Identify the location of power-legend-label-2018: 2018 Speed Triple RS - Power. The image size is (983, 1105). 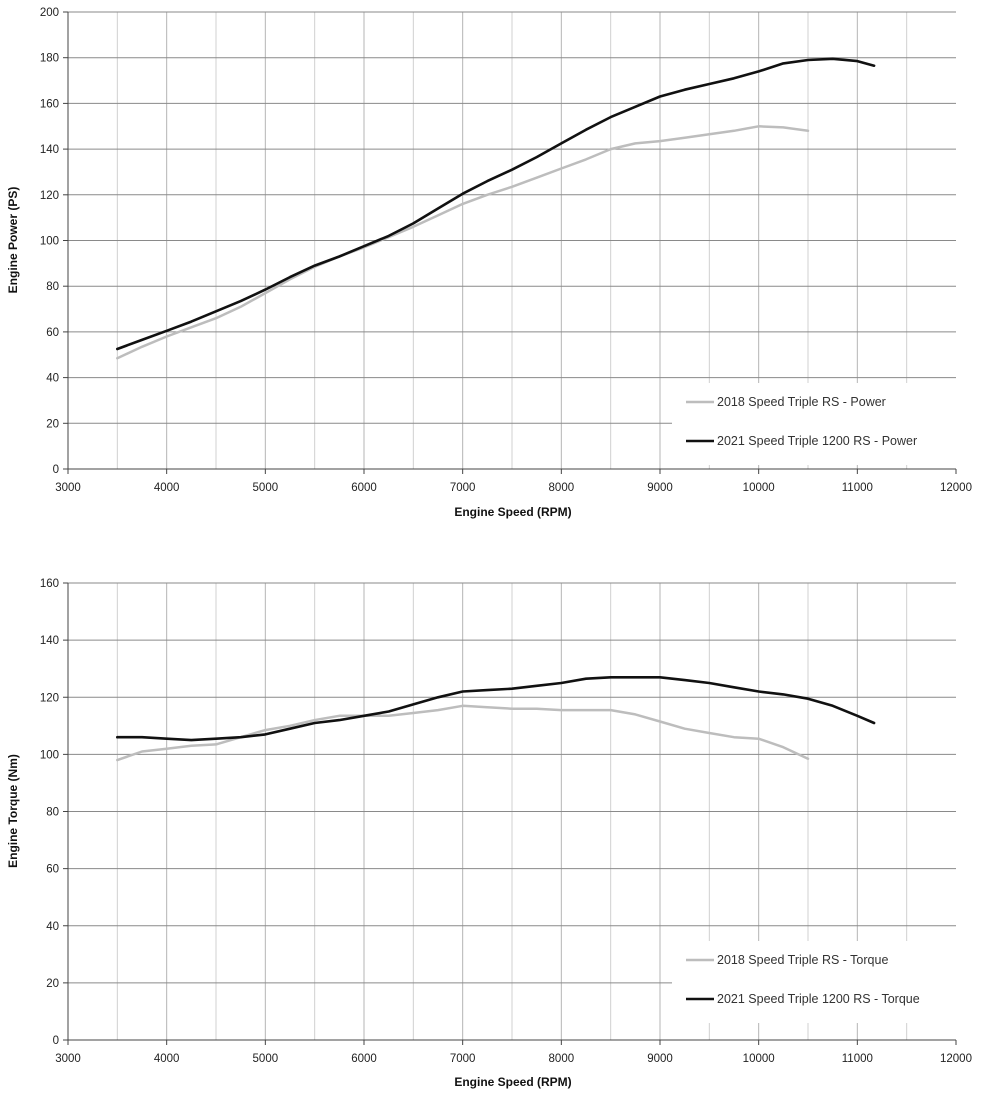
(801, 402).